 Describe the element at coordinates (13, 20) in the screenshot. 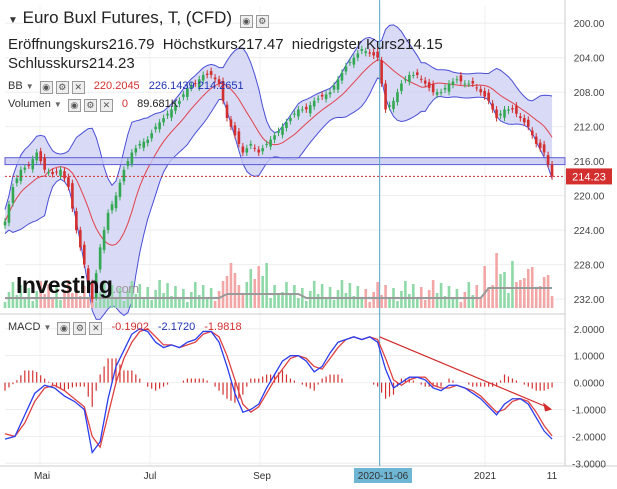

I see `collapse-triangle-icon: ▼` at that location.